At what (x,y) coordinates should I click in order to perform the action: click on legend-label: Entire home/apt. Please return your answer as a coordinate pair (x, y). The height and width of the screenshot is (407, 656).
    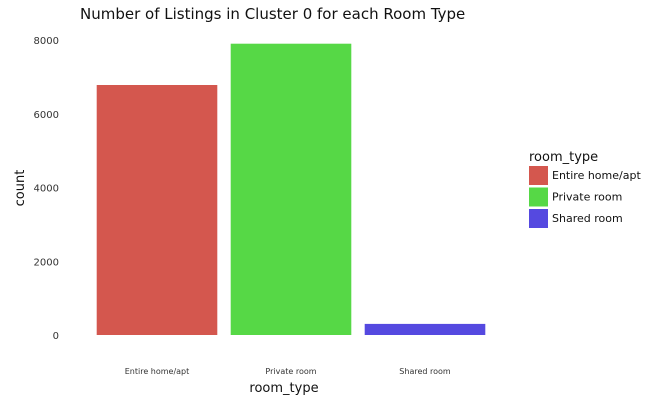
    Looking at the image, I should click on (596, 175).